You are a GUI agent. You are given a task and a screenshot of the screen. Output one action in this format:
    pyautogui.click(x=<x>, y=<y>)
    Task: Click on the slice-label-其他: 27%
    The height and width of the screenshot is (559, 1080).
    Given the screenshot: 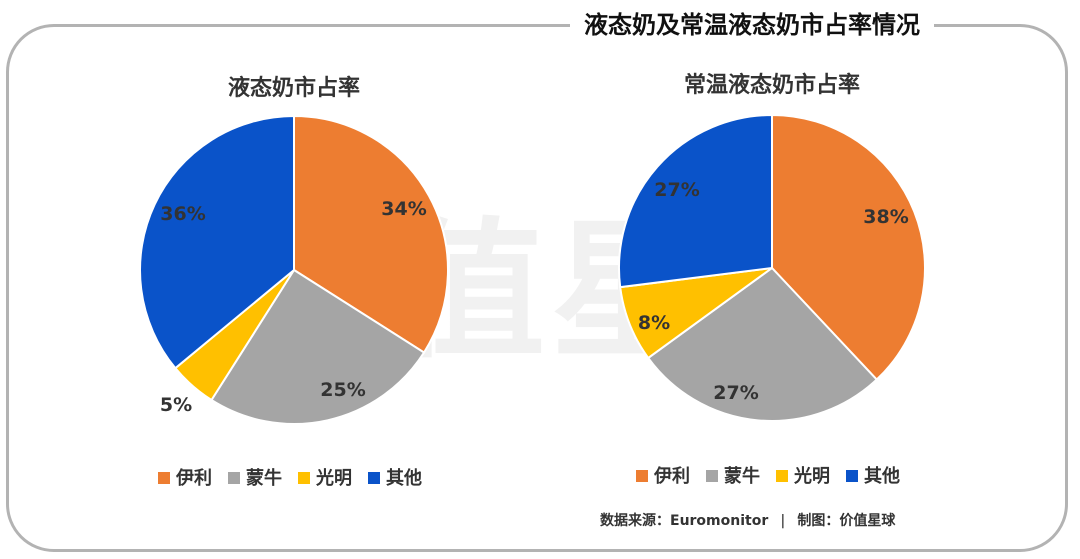 What is the action you would take?
    pyautogui.click(x=676, y=190)
    